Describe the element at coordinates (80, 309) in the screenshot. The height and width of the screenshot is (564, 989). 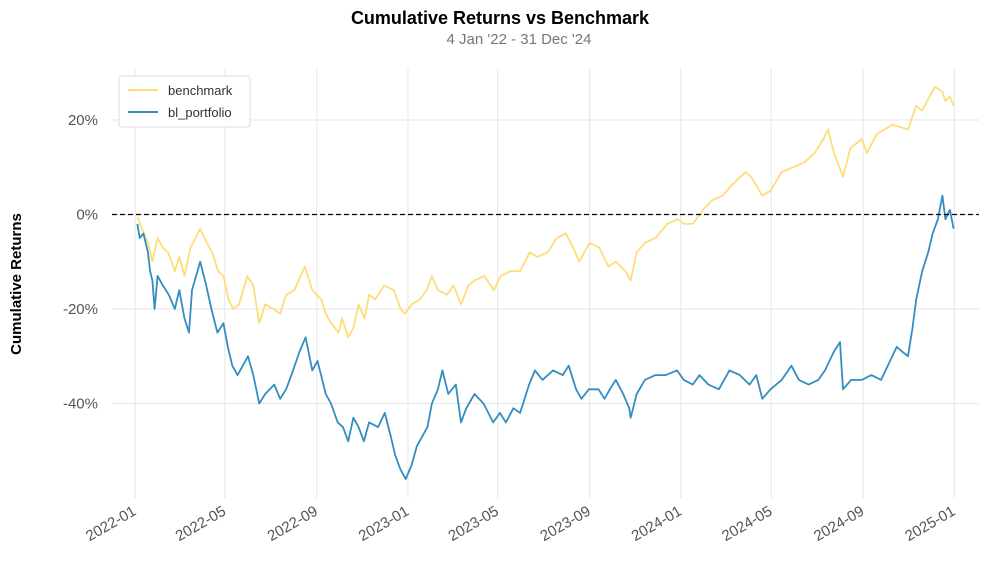
I see `y-tick-label: -20%` at that location.